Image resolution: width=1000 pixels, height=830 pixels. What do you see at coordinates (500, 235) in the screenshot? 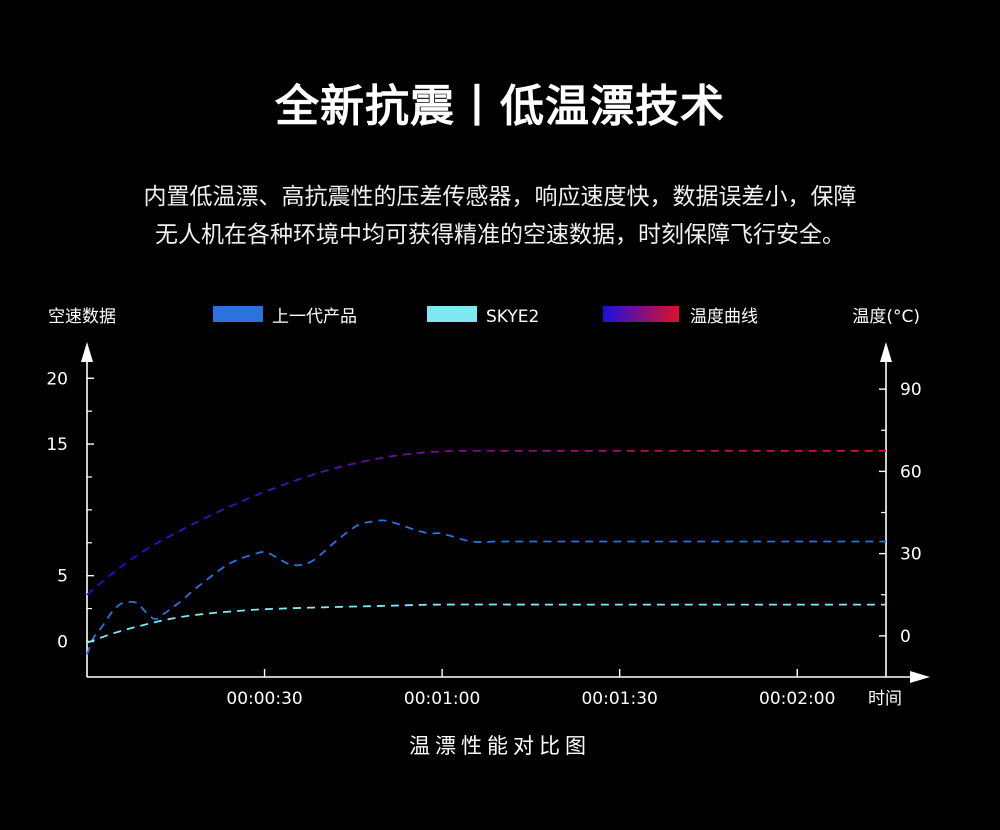
I see `description-line-2: 无人机在各种环境中均可获得精准的空速数据，时刻保障飞行安全。` at bounding box center [500, 235].